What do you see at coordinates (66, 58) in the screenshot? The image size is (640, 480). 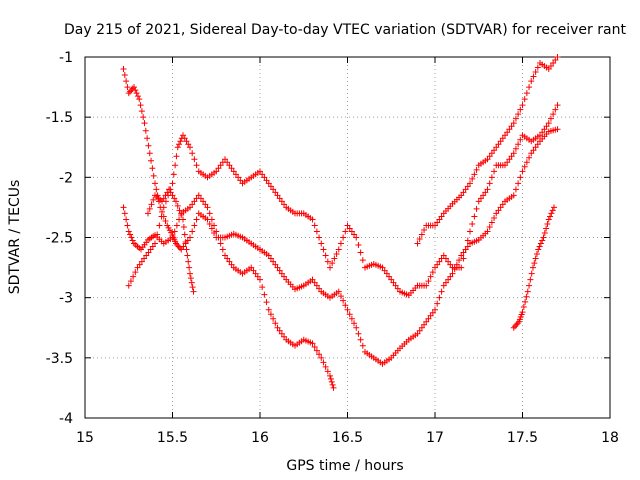 I see `y-tick-label: -1` at bounding box center [66, 58].